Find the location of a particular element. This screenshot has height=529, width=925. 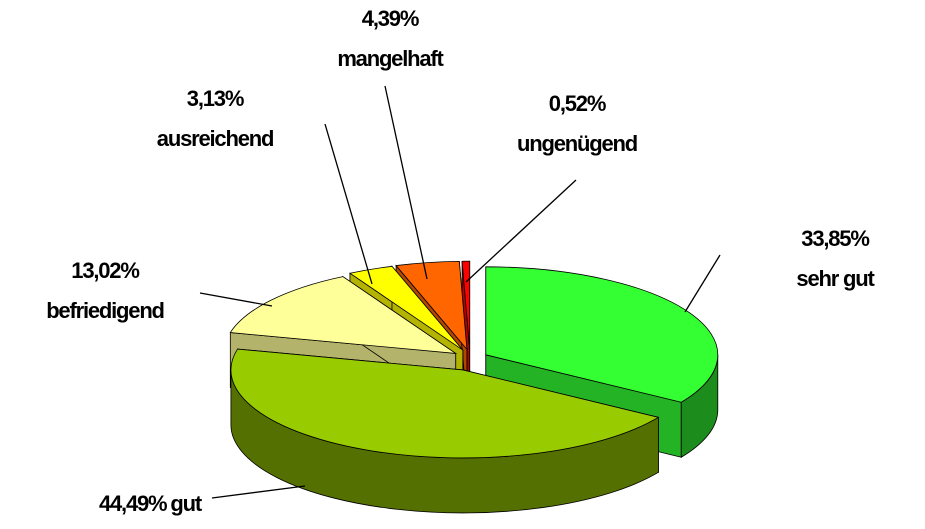

data-label: 44,49% gut is located at coordinates (151, 503).